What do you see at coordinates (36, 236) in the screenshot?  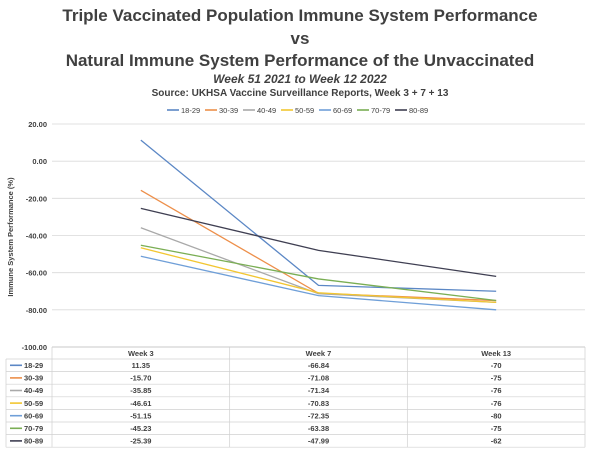 I see `y-tick-label: -40.00` at bounding box center [36, 236].